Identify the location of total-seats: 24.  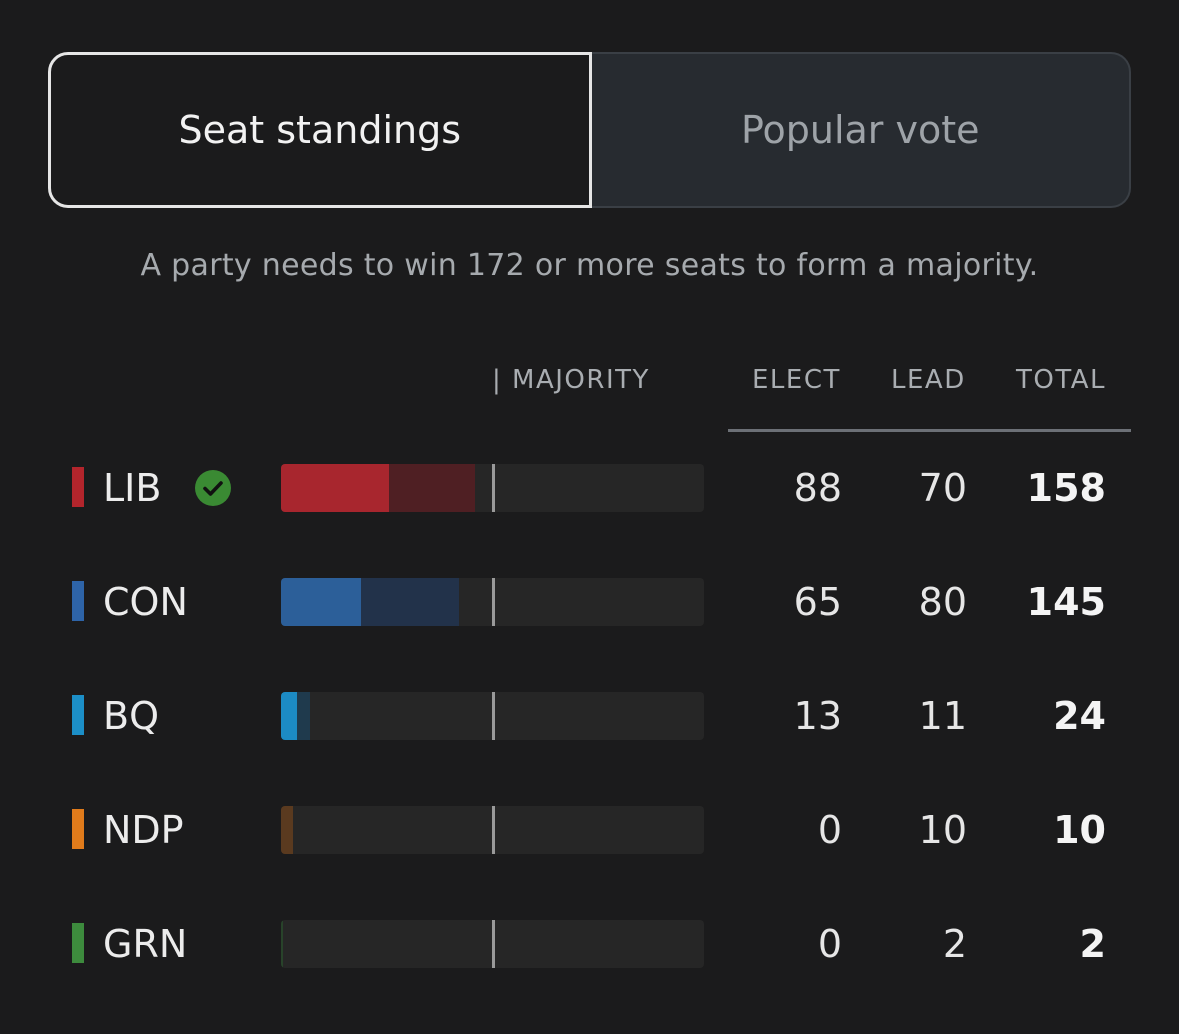
(1079, 716).